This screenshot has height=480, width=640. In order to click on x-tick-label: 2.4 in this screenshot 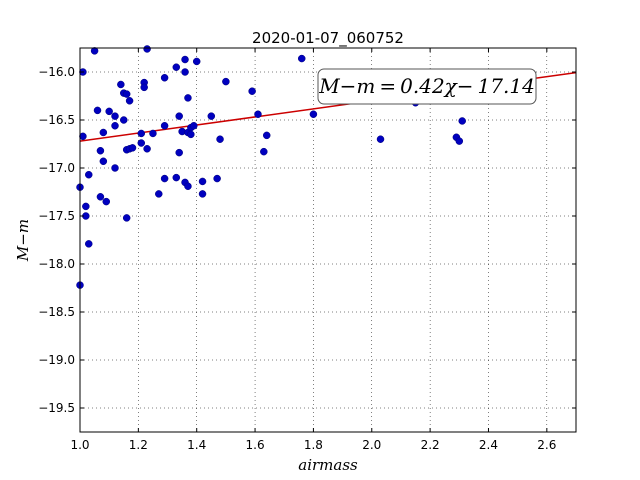, I will do `click(488, 445)`.